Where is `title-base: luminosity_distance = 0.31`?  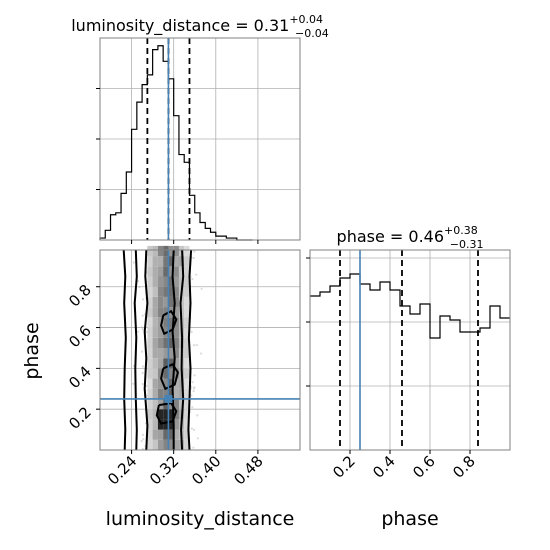
title-base: luminosity_distance = 0.31 is located at coordinates (180, 26).